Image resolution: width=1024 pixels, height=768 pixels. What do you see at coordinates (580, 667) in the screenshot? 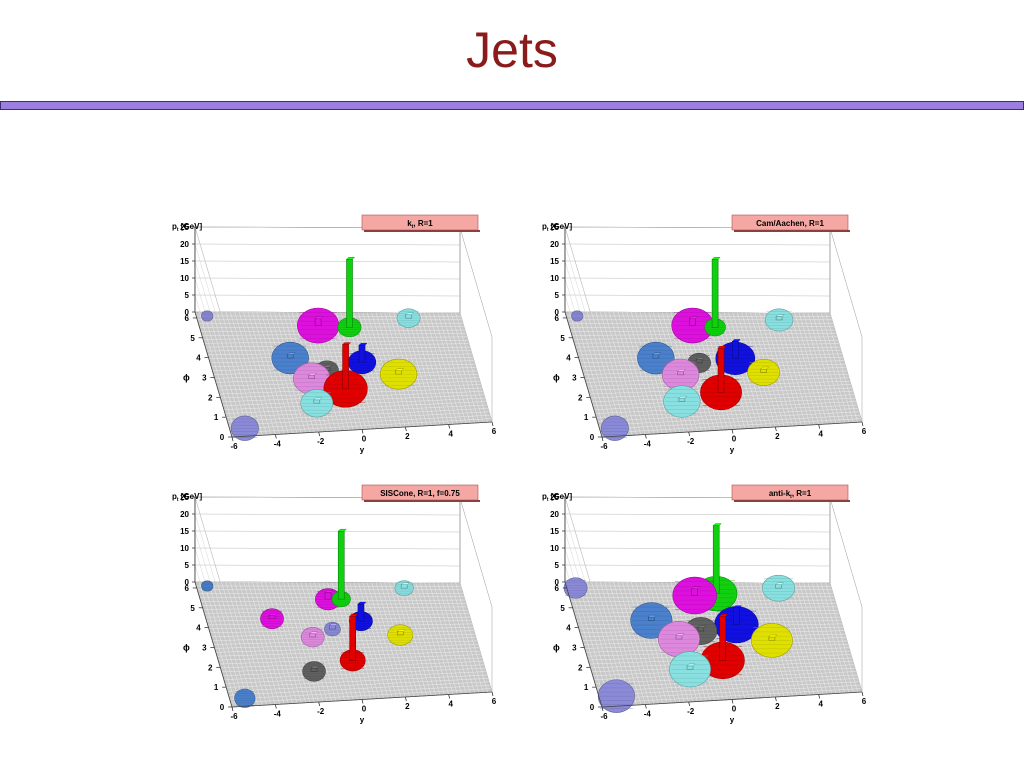
I see `phi-tick-label: 2` at bounding box center [580, 667].